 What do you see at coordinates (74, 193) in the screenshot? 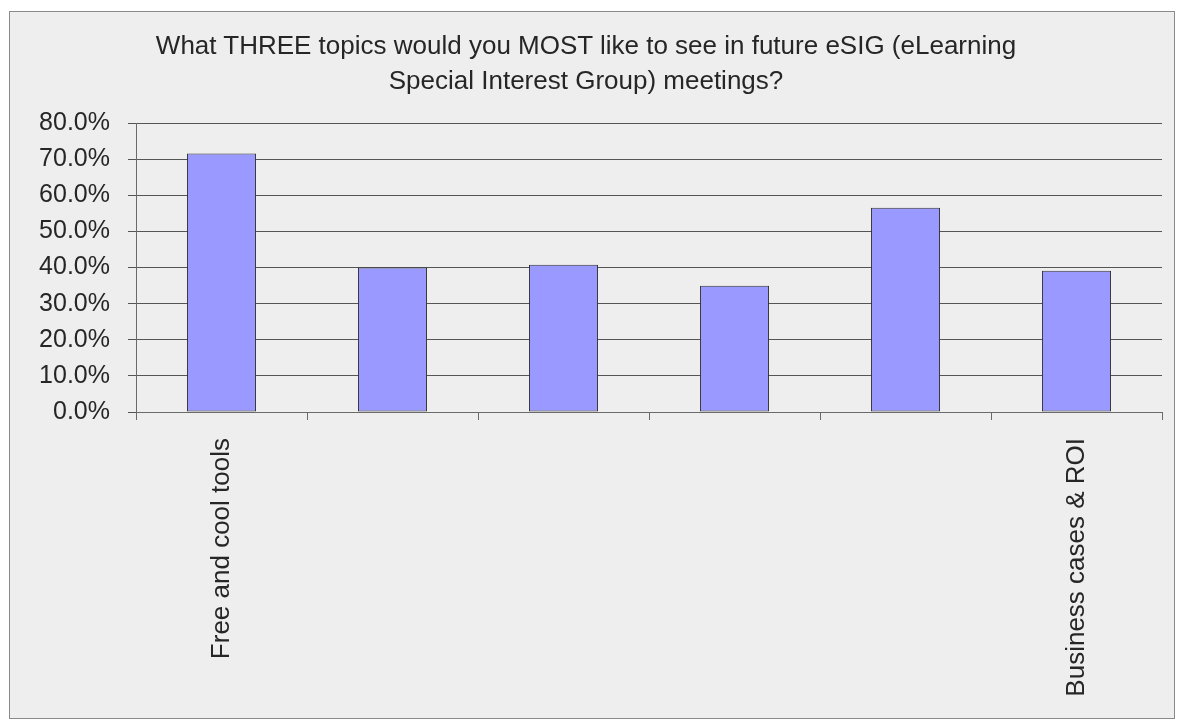
I see `y-tick-label: 60.0%` at bounding box center [74, 193].